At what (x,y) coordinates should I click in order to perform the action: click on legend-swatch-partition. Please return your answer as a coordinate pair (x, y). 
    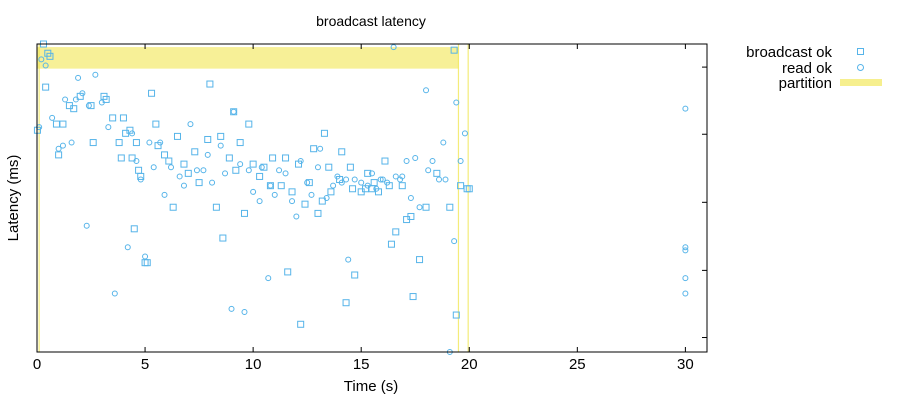
    Looking at the image, I should click on (861, 82).